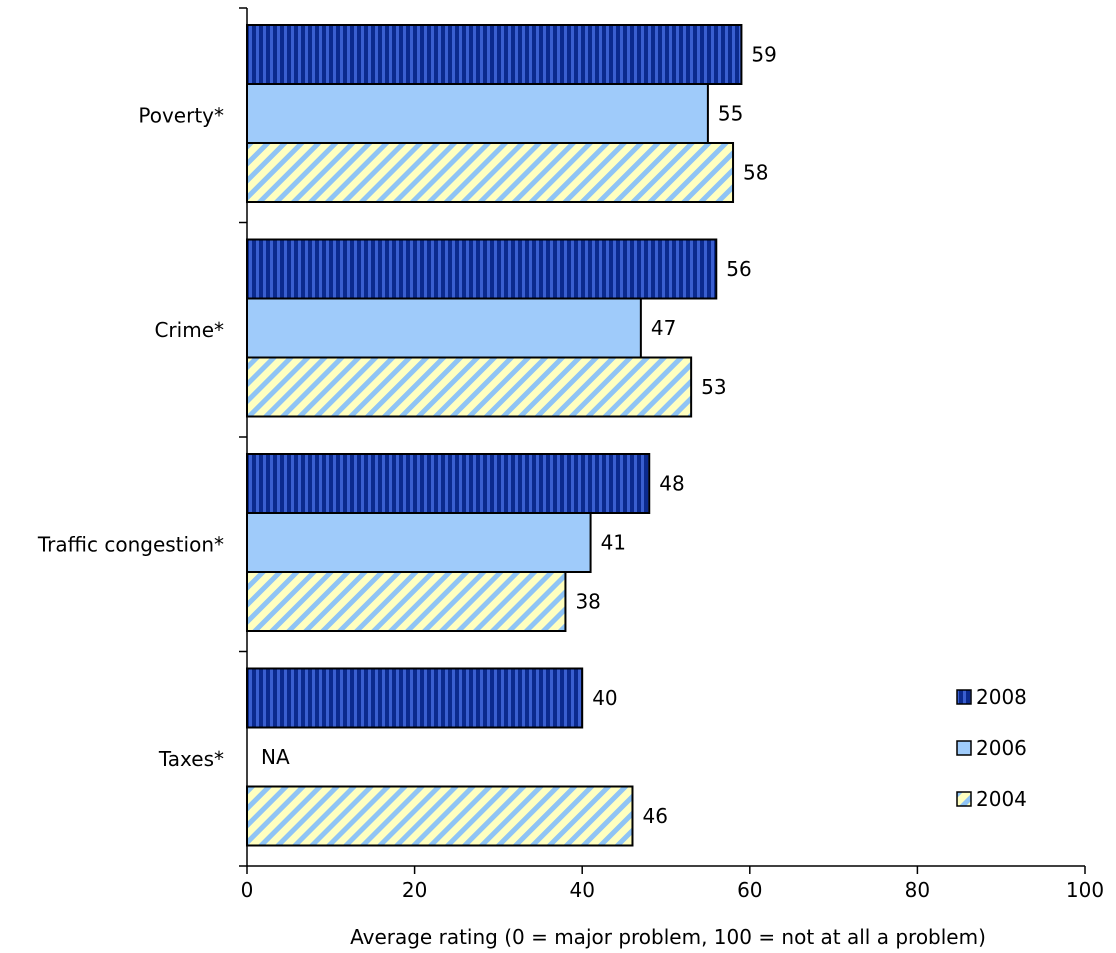  I want to click on value-label: 46, so click(654, 816).